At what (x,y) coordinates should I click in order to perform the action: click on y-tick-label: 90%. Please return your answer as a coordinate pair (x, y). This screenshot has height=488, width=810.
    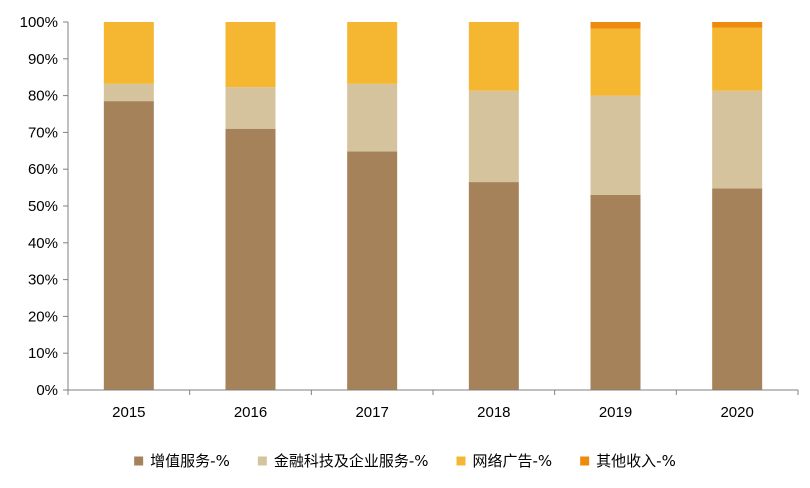
    Looking at the image, I should click on (43, 59).